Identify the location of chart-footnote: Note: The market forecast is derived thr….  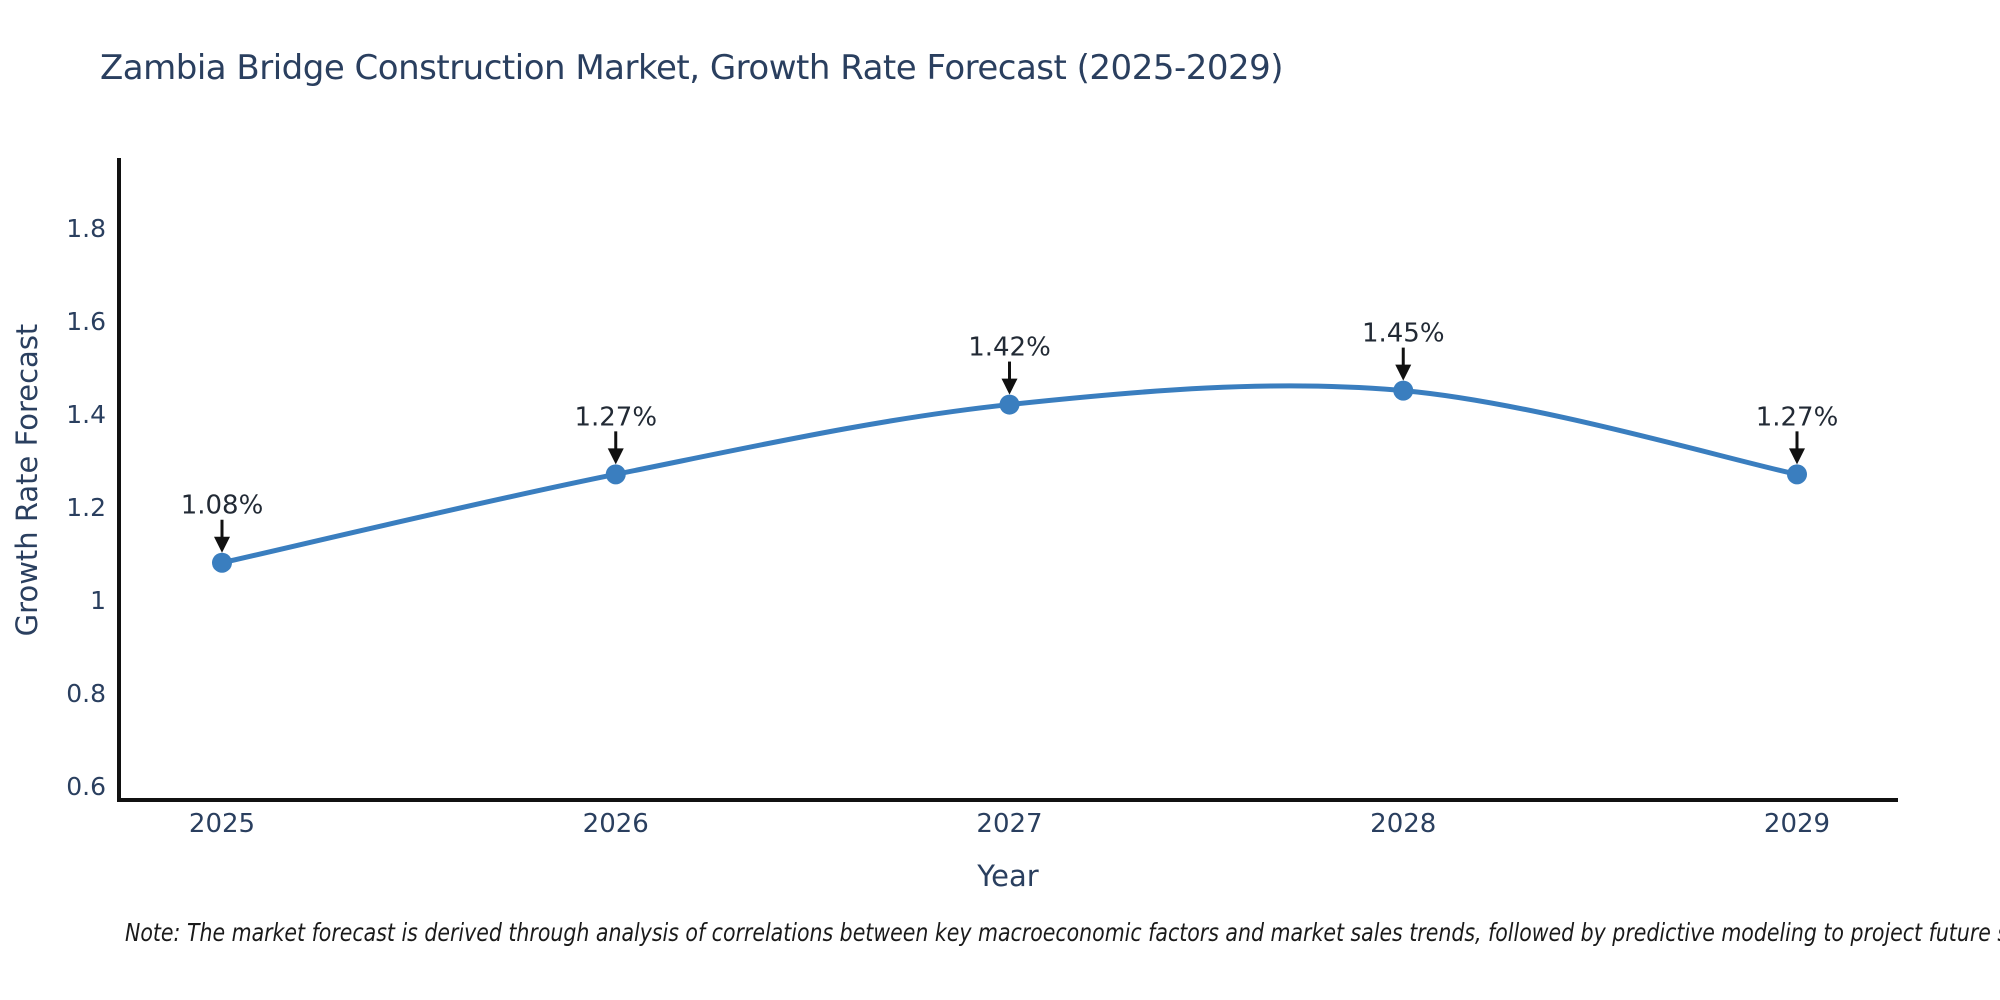
(1062, 932).